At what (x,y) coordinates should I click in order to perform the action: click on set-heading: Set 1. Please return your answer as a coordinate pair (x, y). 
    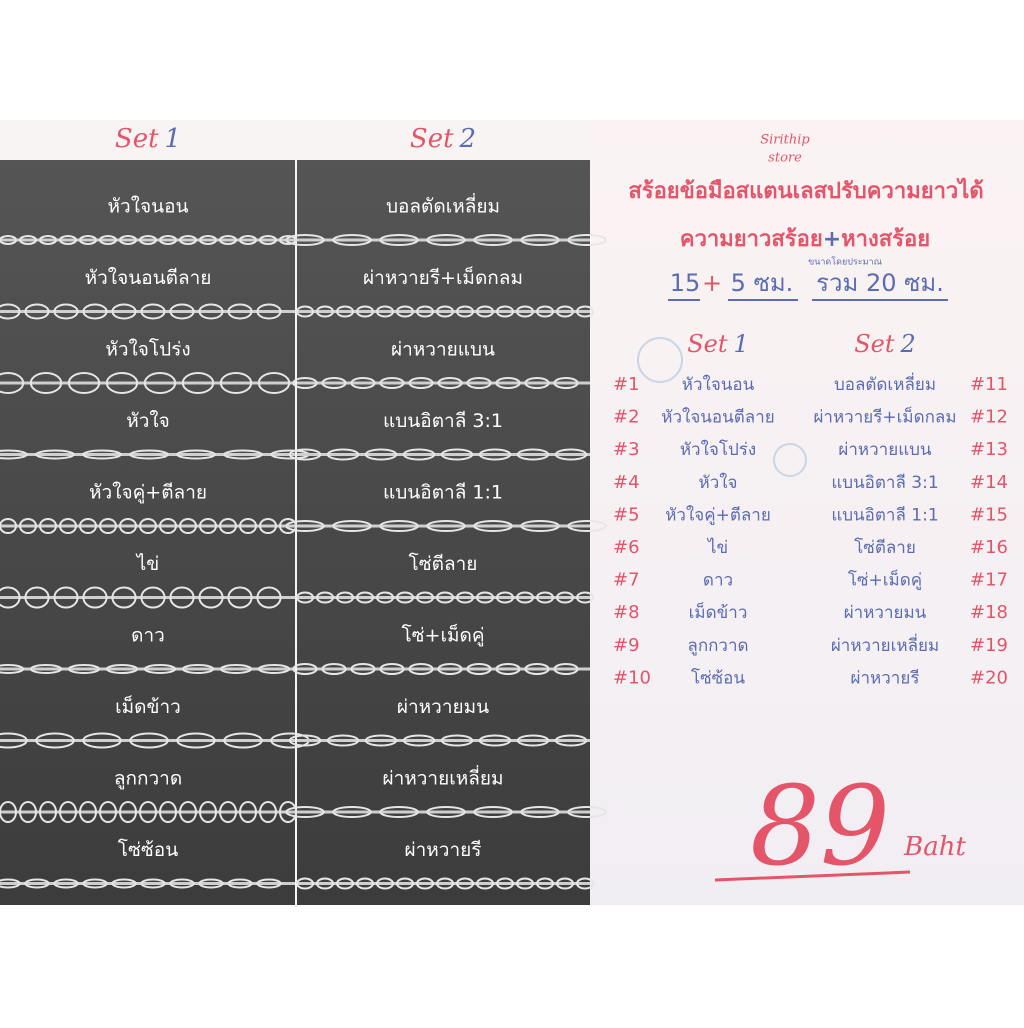
    Looking at the image, I should click on (148, 139).